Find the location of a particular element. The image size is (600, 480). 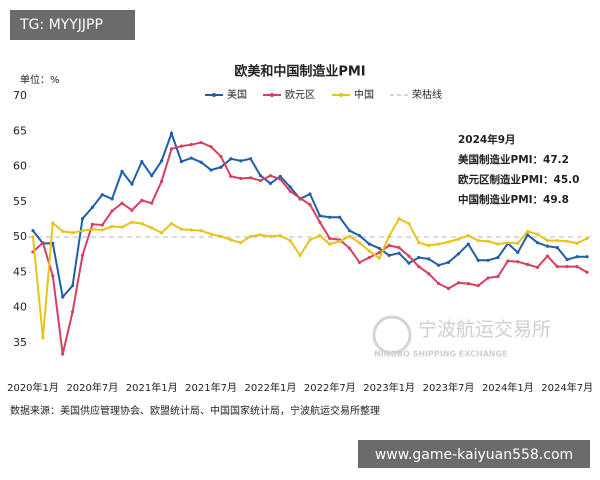

x-tick-label: 2024年1月 is located at coordinates (508, 387).